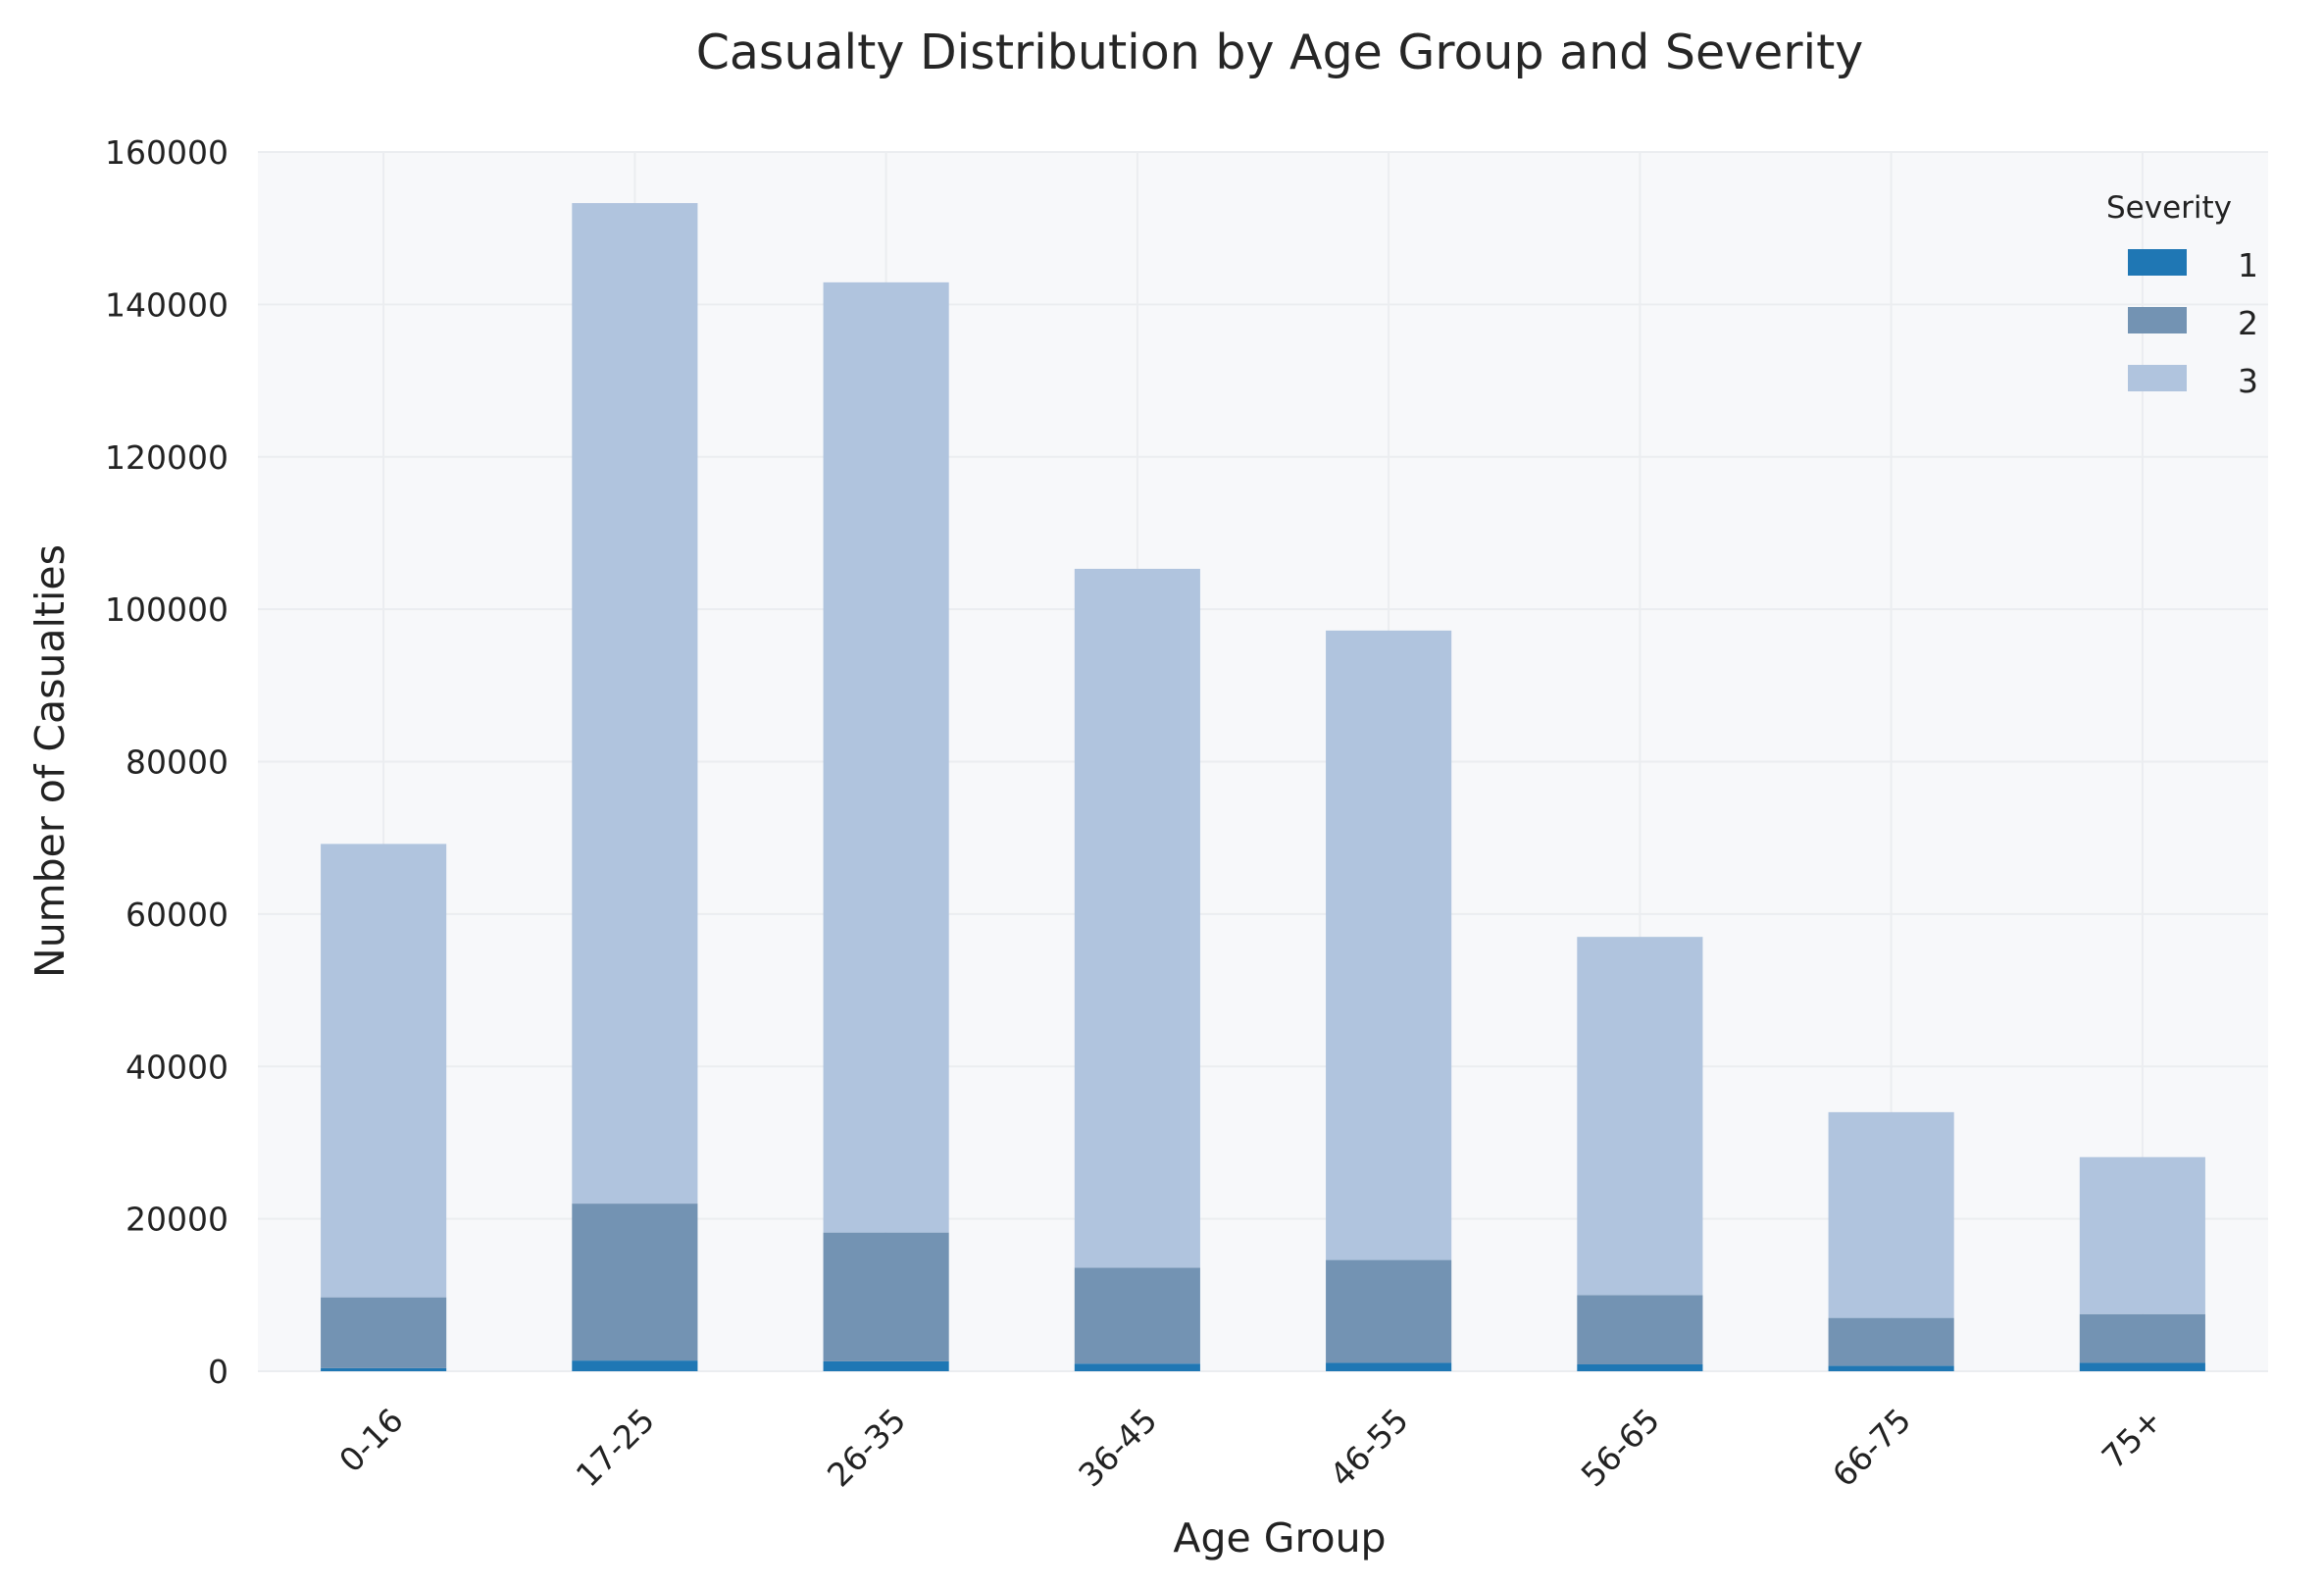 The width and height of the screenshot is (2324, 1588). What do you see at coordinates (1117, 1447) in the screenshot?
I see `x-tick-label: 36-45` at bounding box center [1117, 1447].